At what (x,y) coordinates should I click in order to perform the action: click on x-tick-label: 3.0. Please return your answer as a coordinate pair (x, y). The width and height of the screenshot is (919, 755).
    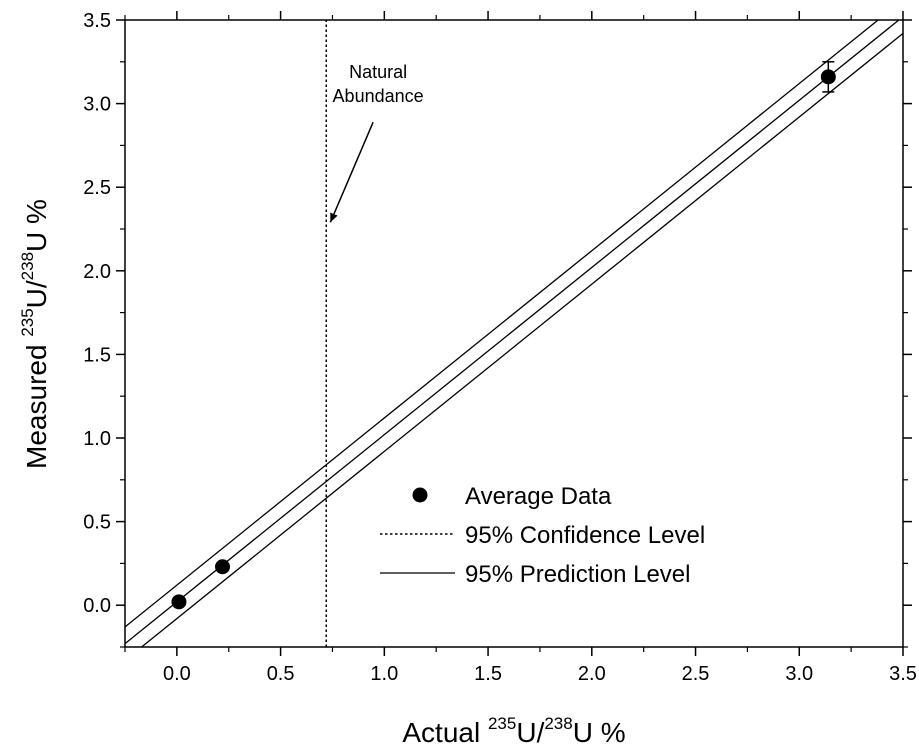
    Looking at the image, I should click on (799, 674).